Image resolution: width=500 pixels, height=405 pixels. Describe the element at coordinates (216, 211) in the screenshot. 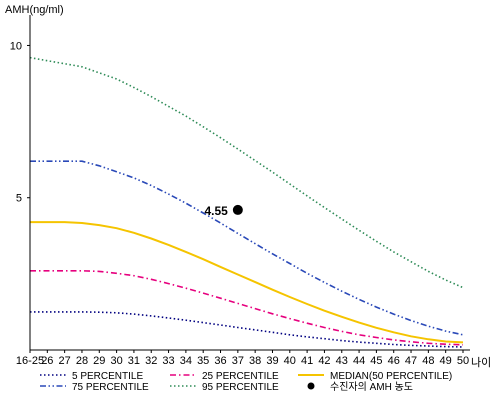

I see `patient-point-label: 4.55` at that location.